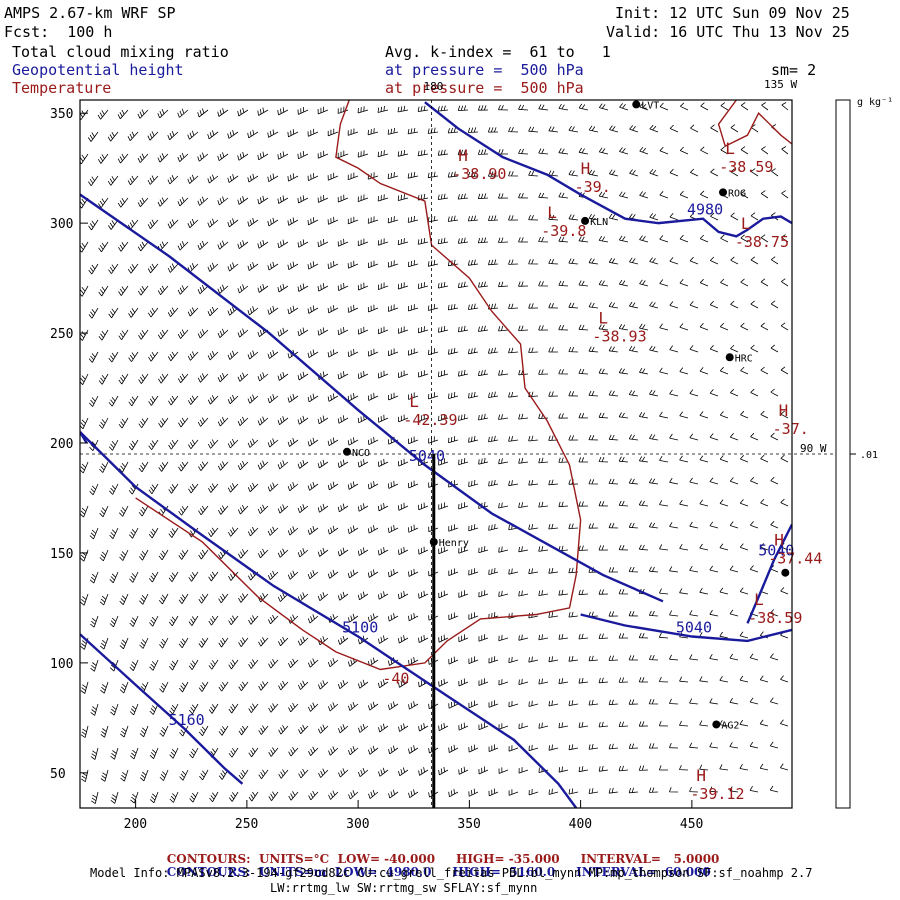 Image resolution: width=900 pixels, height=900 pixels. What do you see at coordinates (701, 775) in the screenshot?
I see `pressure-center-symbol: H` at bounding box center [701, 775].